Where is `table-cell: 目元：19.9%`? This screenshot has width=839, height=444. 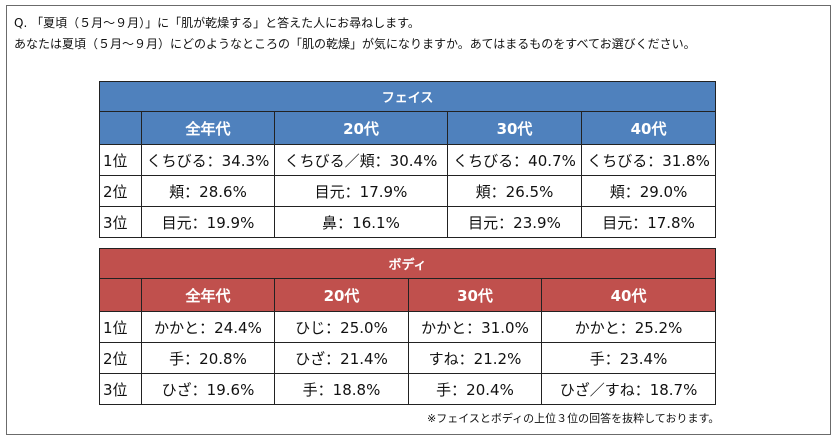
table-cell: 目元：19.9% is located at coordinates (208, 222).